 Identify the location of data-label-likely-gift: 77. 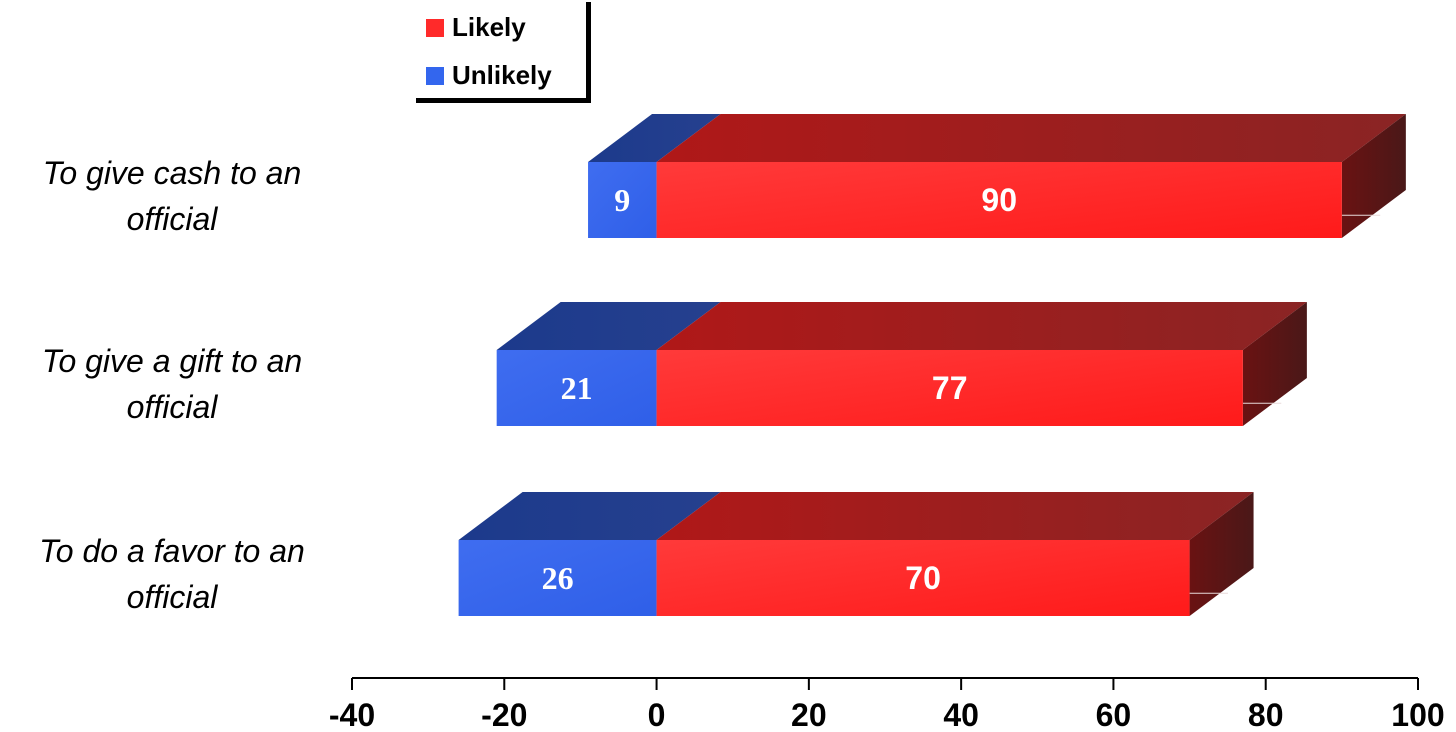
(950, 388).